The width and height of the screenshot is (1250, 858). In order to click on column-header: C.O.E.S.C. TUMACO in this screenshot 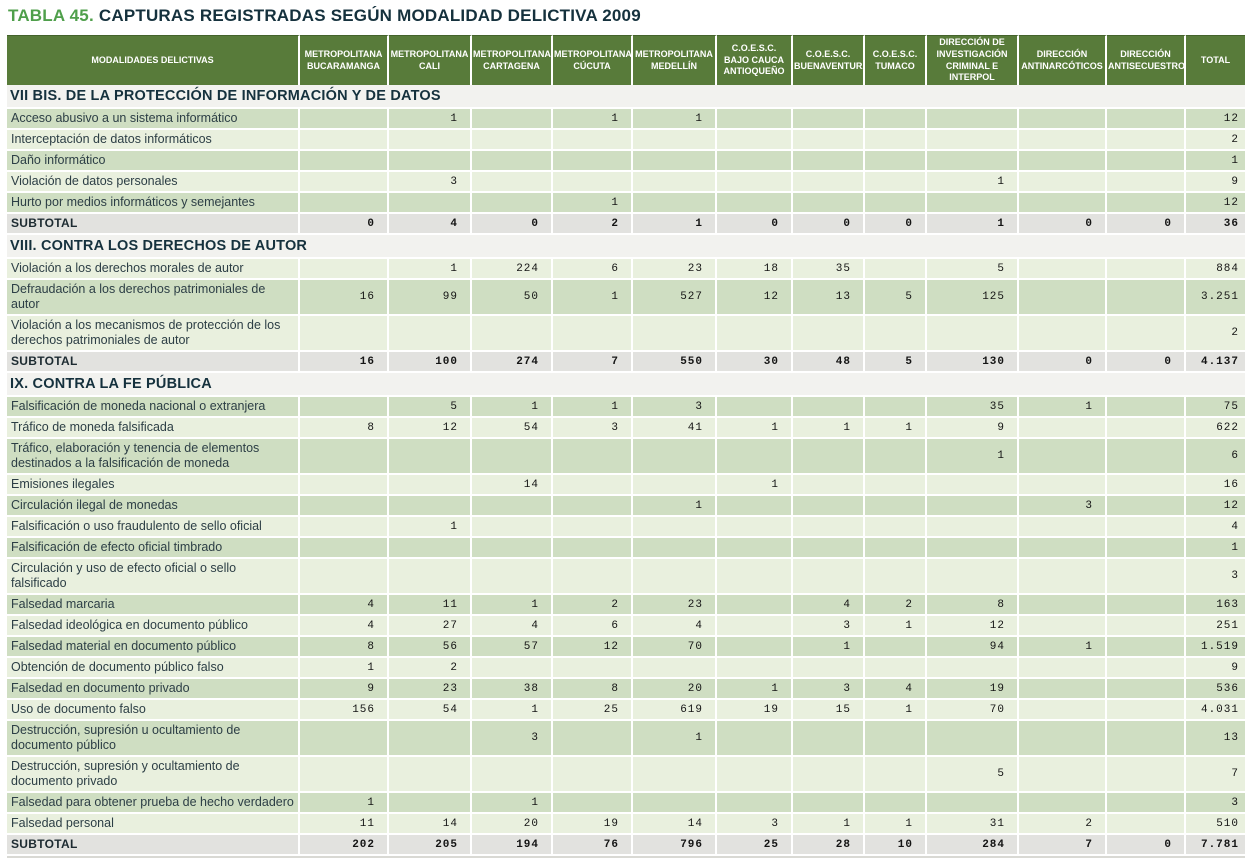, I will do `click(896, 60)`.